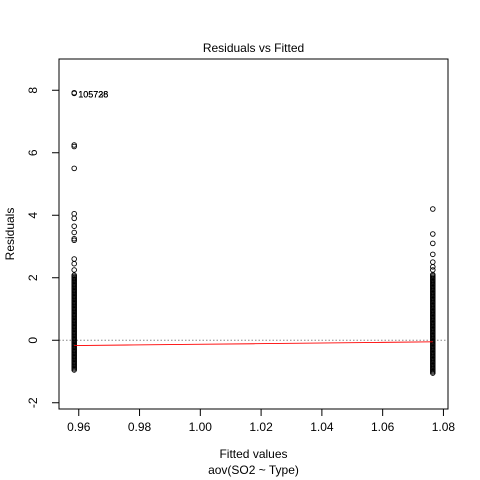  I want to click on chart-title: Residuals vs Fitted, so click(253, 48).